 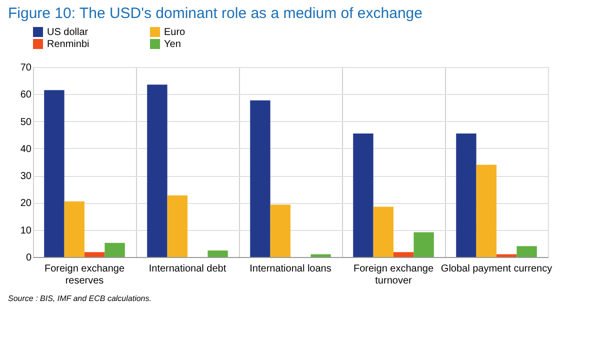 What do you see at coordinates (175, 32) in the screenshot?
I see `legend-label: Euro` at bounding box center [175, 32].